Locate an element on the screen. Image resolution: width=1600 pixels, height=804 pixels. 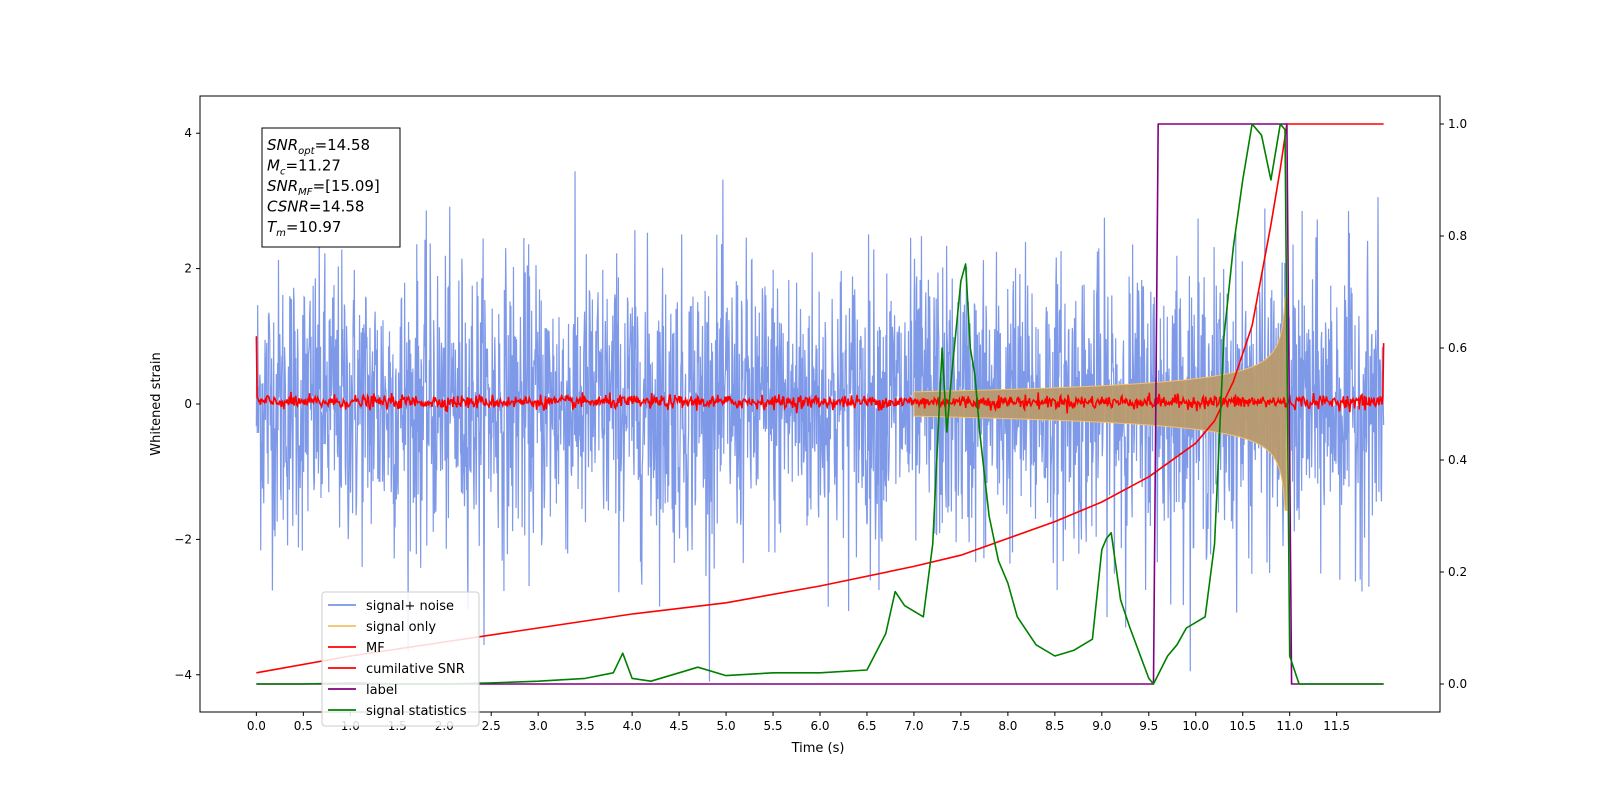
x-tick-label: 8.0 is located at coordinates (1007, 726).